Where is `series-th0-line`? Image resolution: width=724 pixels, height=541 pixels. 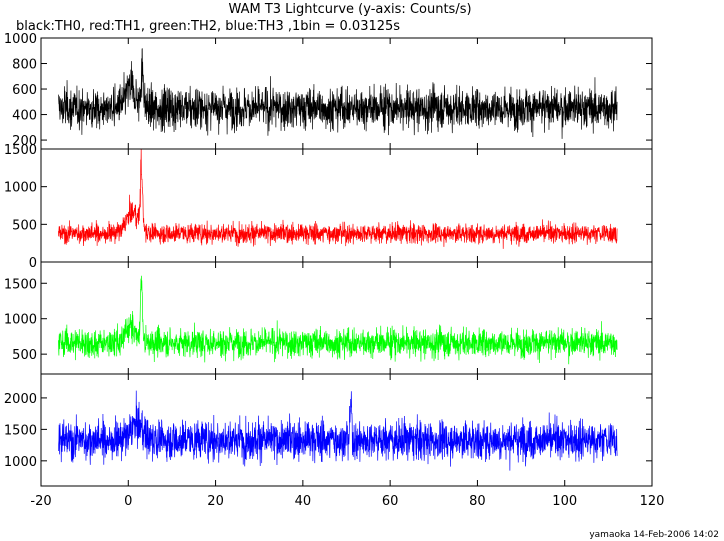 series-th0-line is located at coordinates (338, 93).